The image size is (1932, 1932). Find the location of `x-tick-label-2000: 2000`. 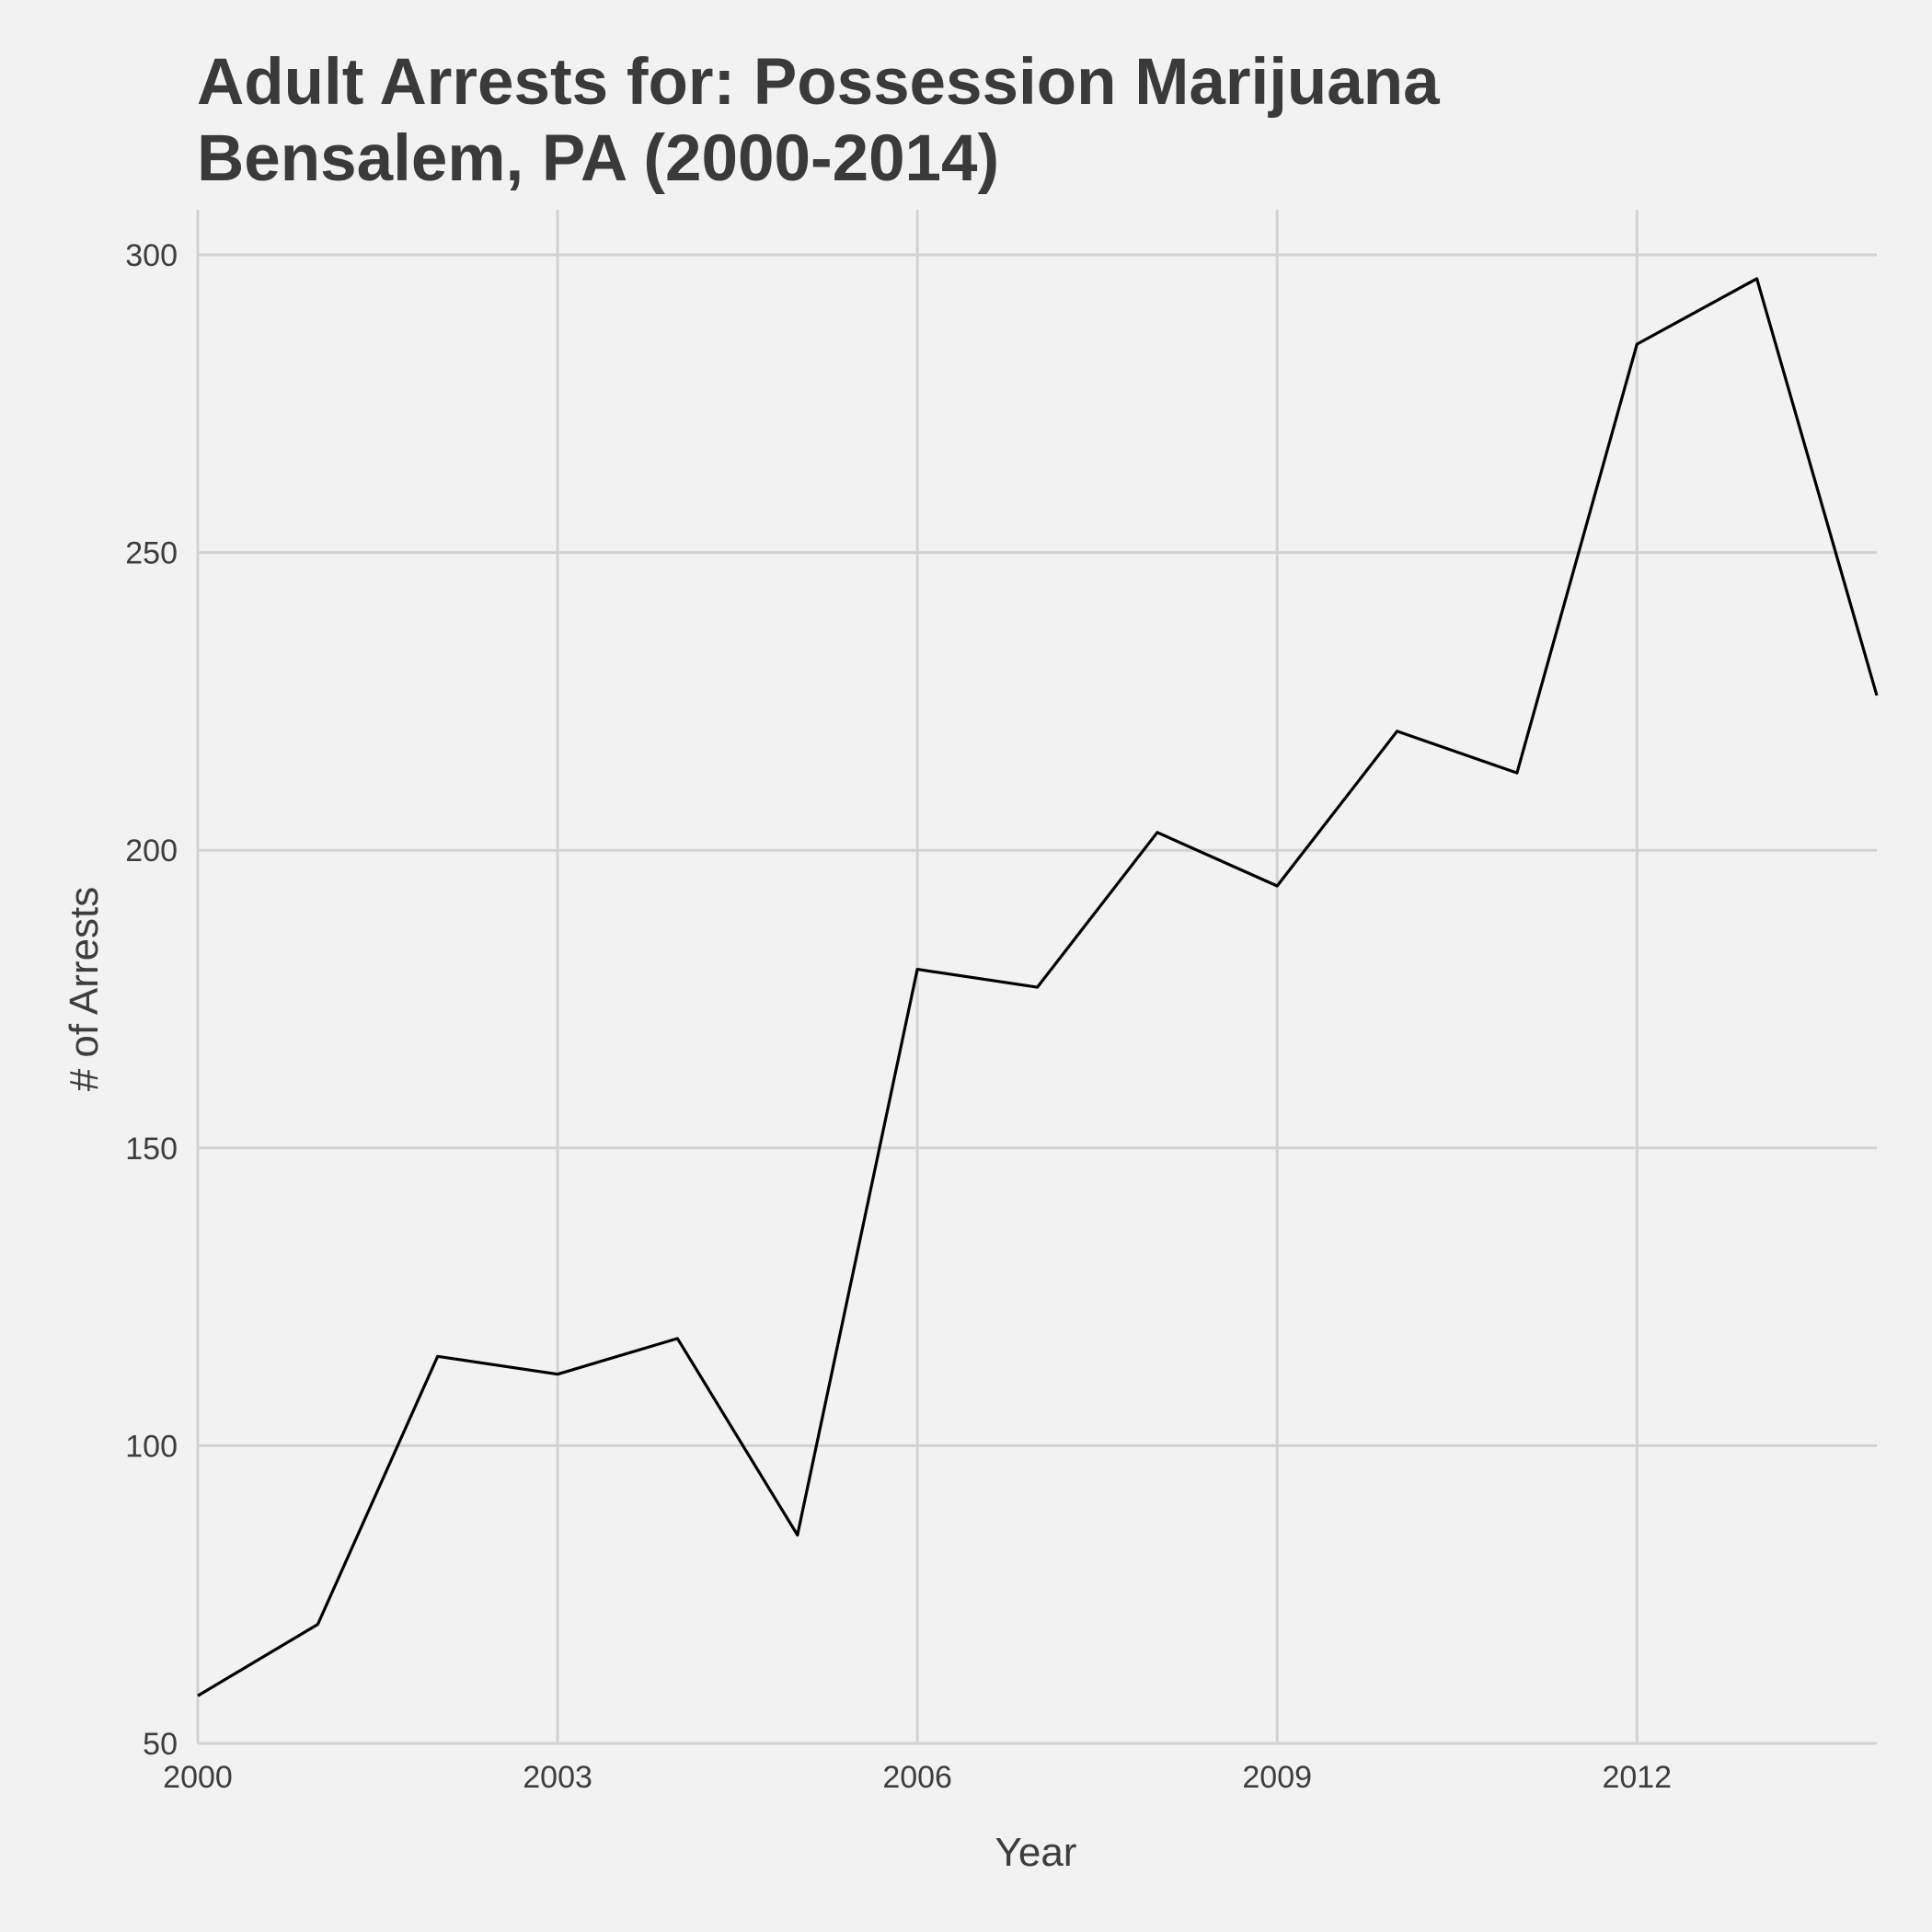

x-tick-label-2000: 2000 is located at coordinates (198, 1777).